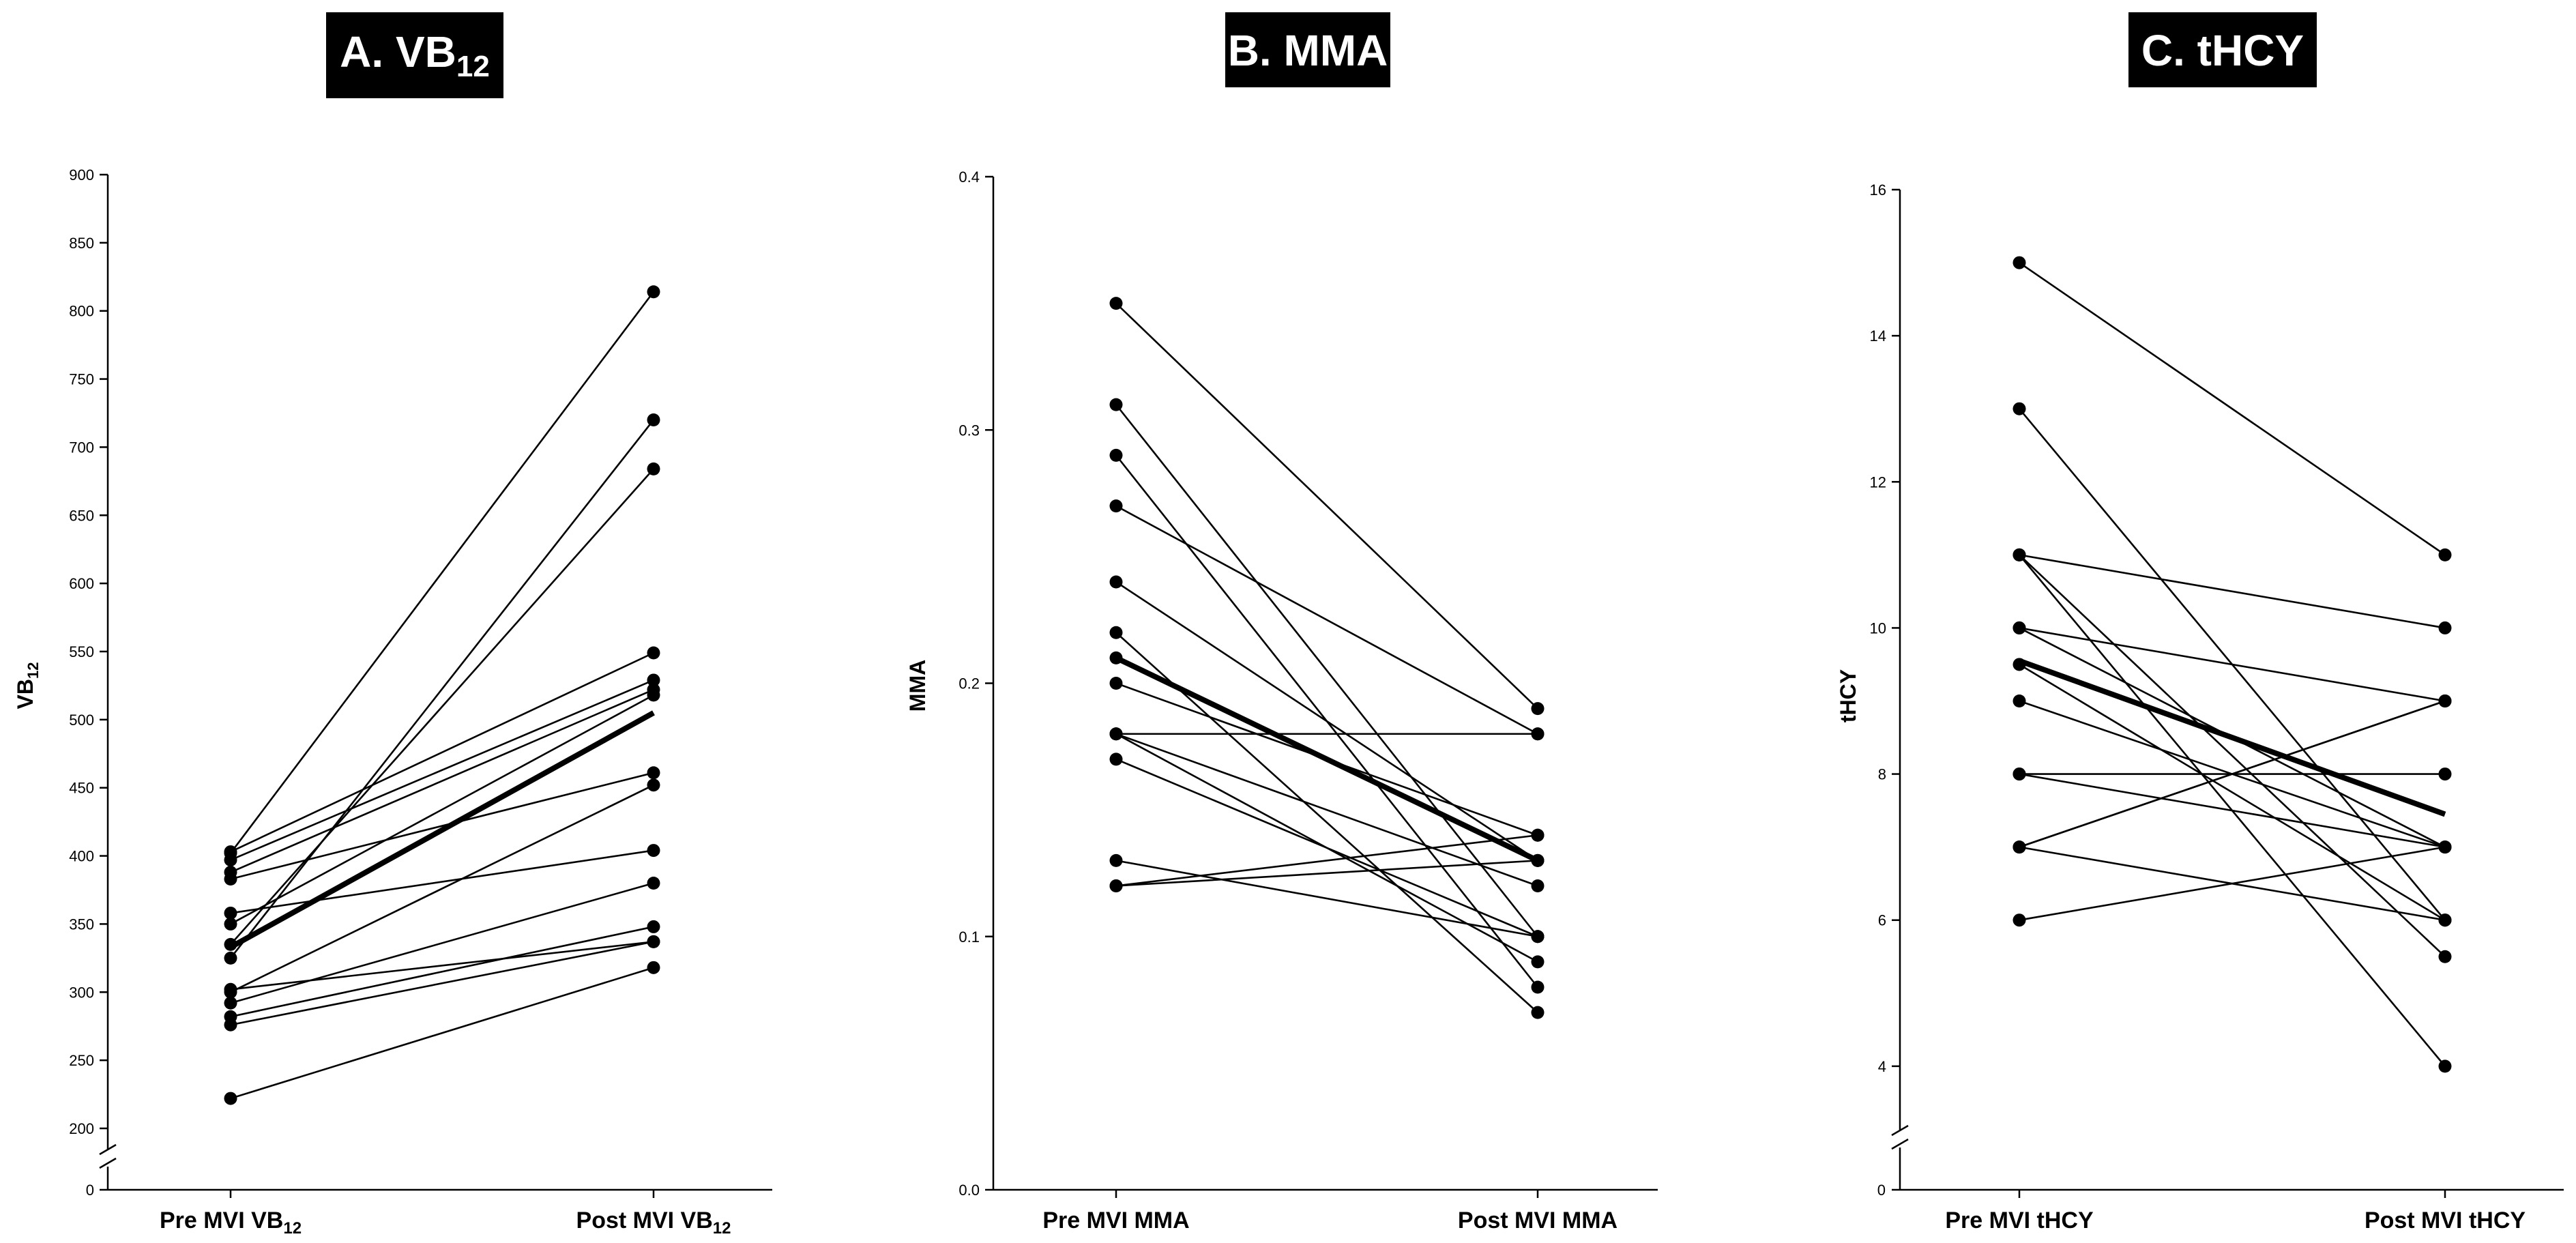 Image resolution: width=2576 pixels, height=1243 pixels. What do you see at coordinates (81, 1060) in the screenshot?
I see `panel-a-y-tick-label: 250` at bounding box center [81, 1060].